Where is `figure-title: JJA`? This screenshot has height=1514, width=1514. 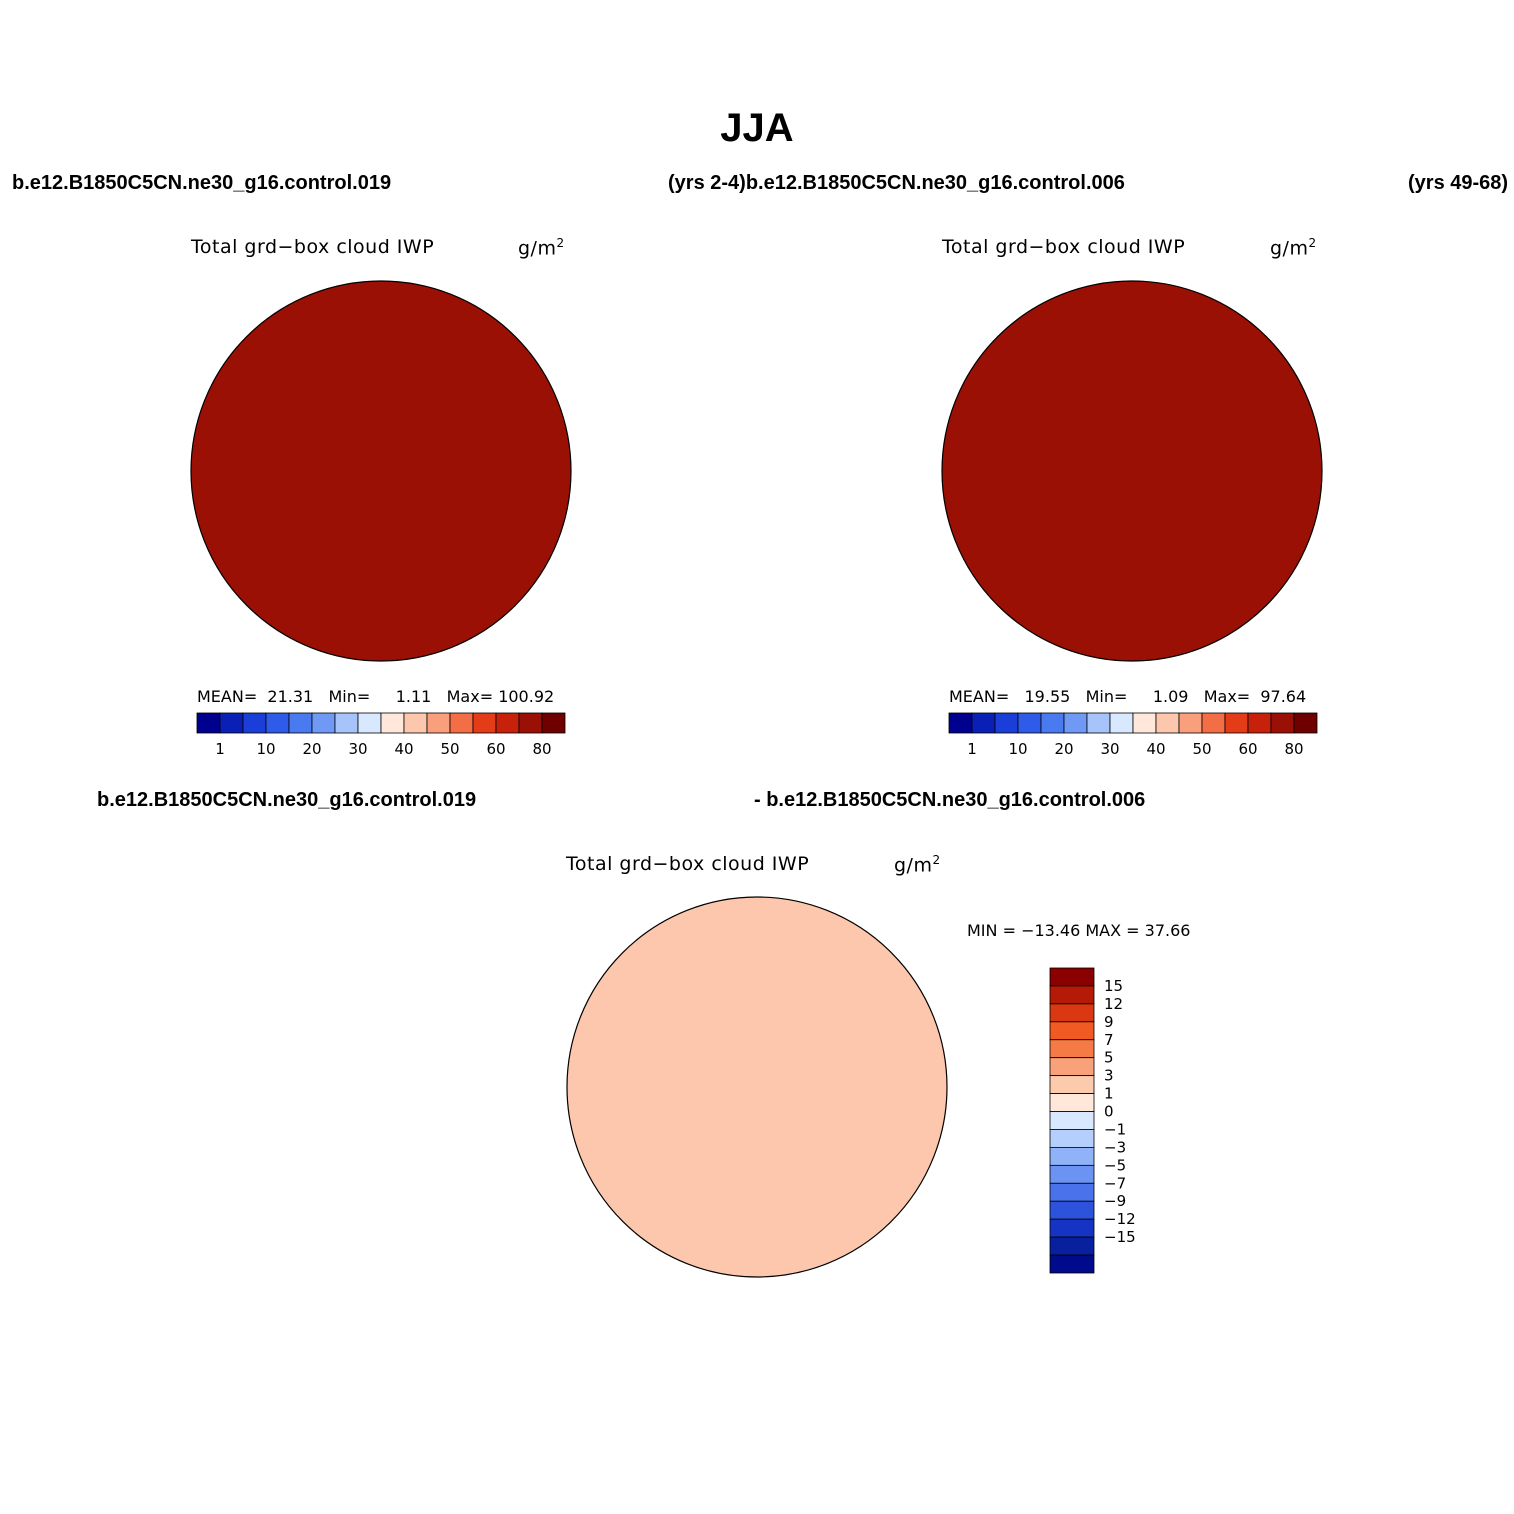
figure-title: JJA is located at coordinates (757, 128).